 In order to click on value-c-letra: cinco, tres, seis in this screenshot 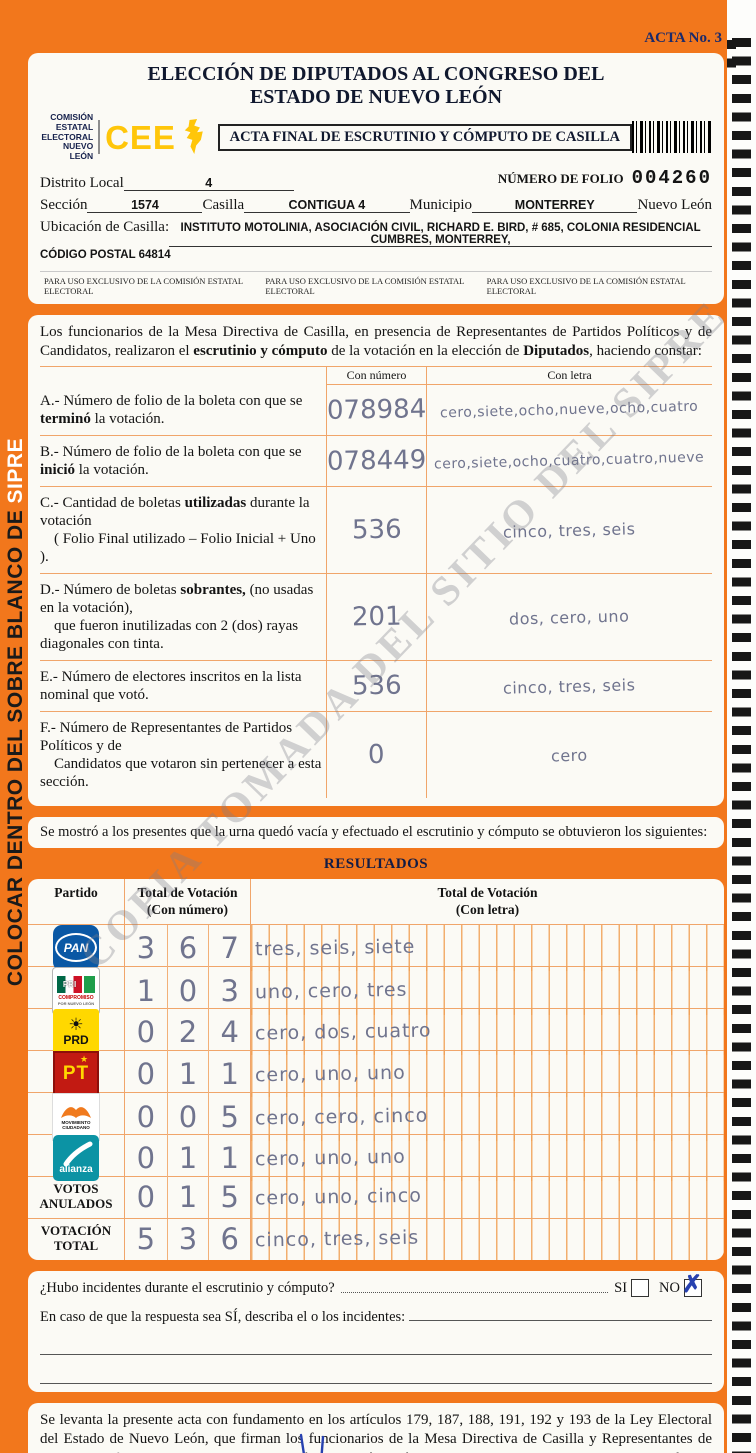, I will do `click(569, 530)`.